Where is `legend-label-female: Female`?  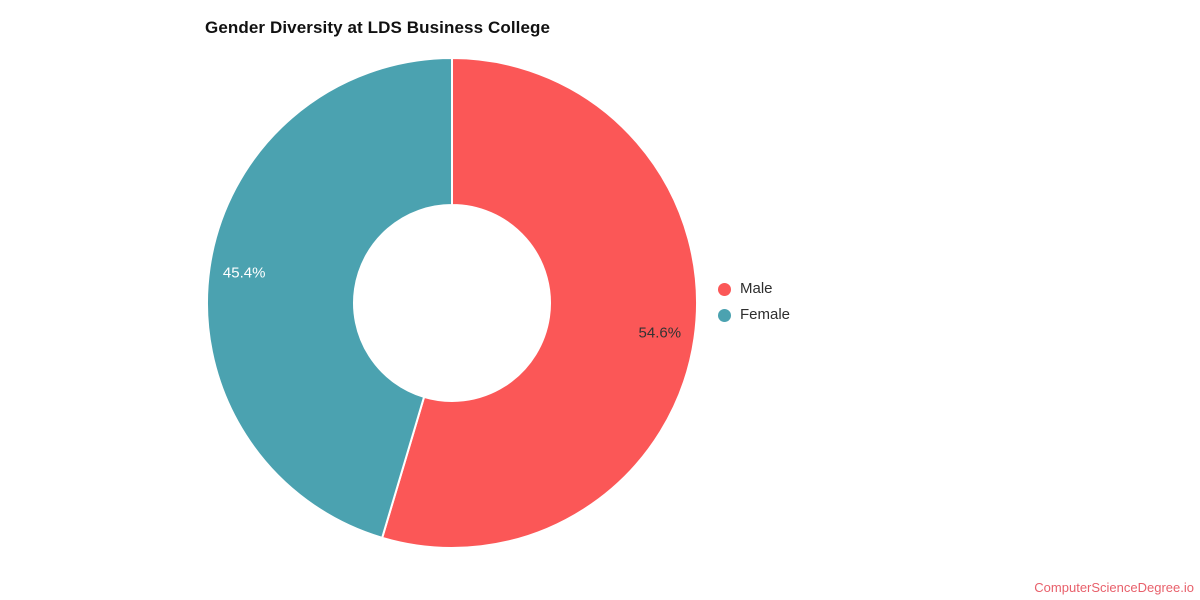 legend-label-female: Female is located at coordinates (765, 314).